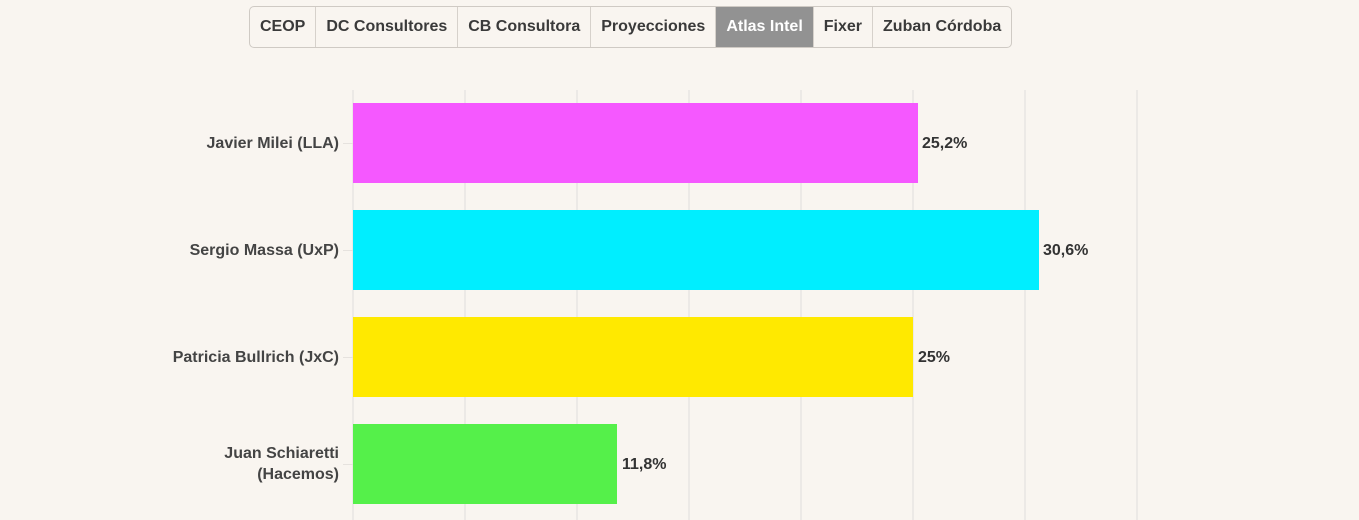 This screenshot has width=1359, height=520. What do you see at coordinates (942, 26) in the screenshot?
I see `tab-zuban-cordoba: Zuban Córdoba` at bounding box center [942, 26].